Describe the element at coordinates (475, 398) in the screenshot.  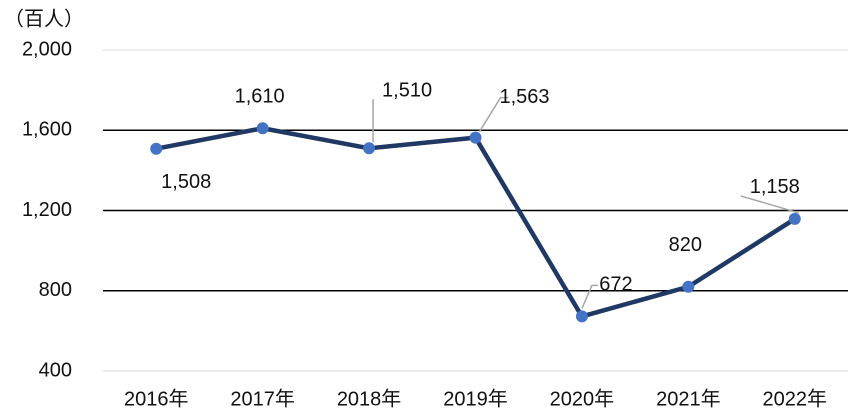
I see `x-tick-label: 2019年` at that location.